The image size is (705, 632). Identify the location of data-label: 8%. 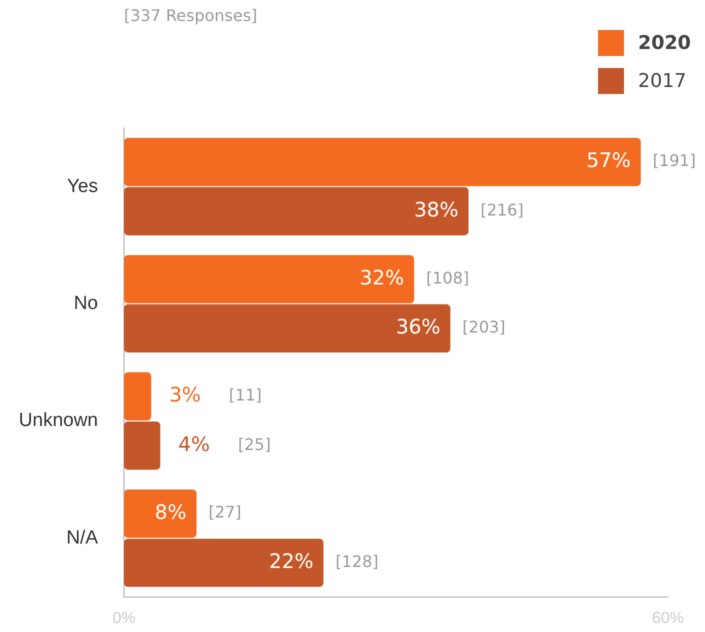
(170, 512).